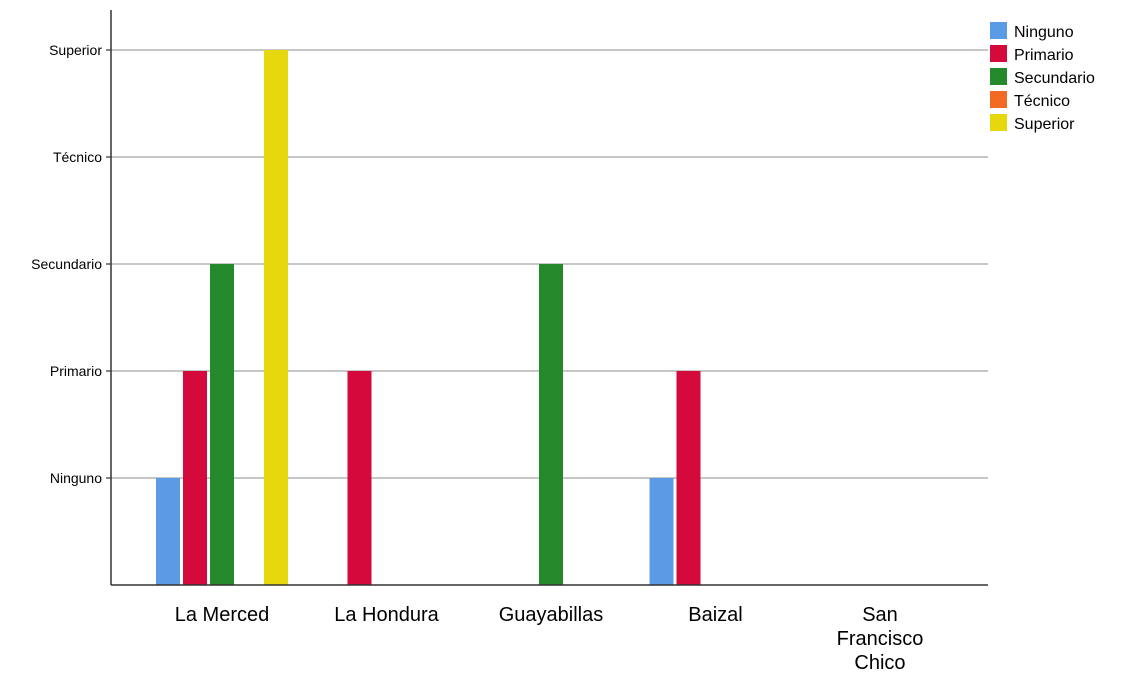 The image size is (1134, 684). What do you see at coordinates (359, 478) in the screenshot?
I see `bar-primario-la-hondura` at bounding box center [359, 478].